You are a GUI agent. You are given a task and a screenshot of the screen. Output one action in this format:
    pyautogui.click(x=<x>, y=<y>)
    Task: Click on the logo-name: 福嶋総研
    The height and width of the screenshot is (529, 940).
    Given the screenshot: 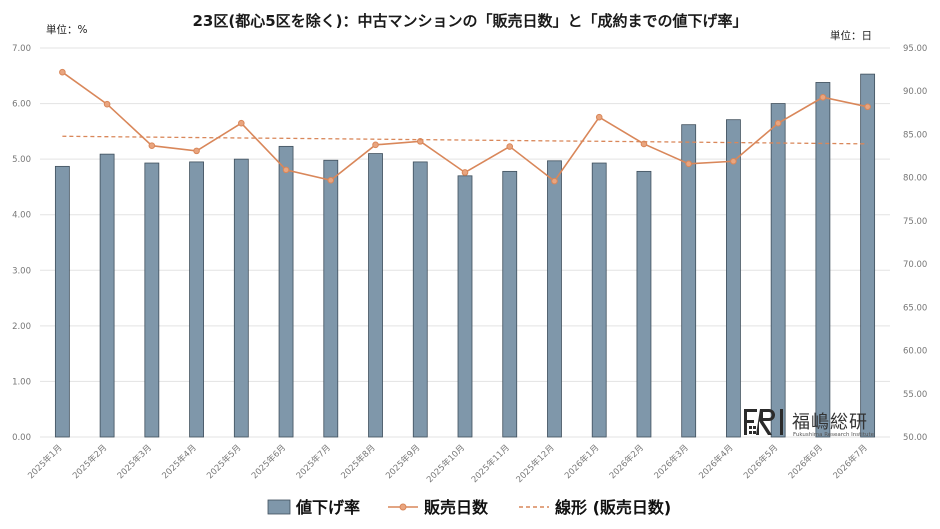 What is the action you would take?
    pyautogui.click(x=830, y=422)
    